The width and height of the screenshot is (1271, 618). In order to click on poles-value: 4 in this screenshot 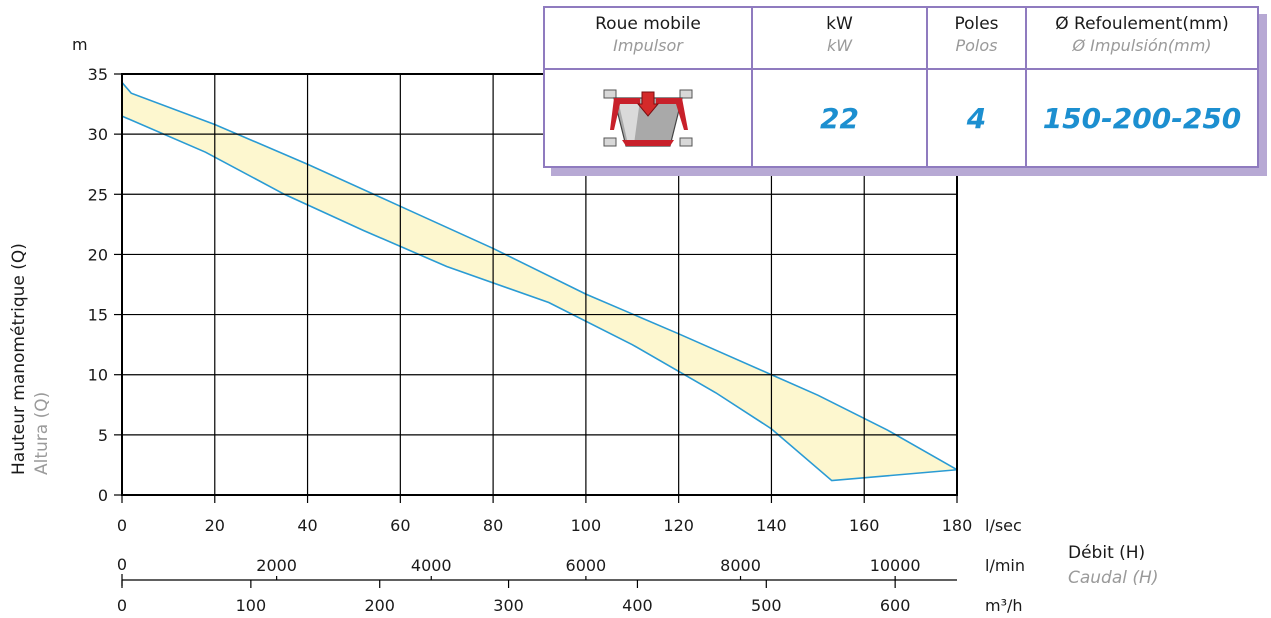, I will do `click(976, 118)`.